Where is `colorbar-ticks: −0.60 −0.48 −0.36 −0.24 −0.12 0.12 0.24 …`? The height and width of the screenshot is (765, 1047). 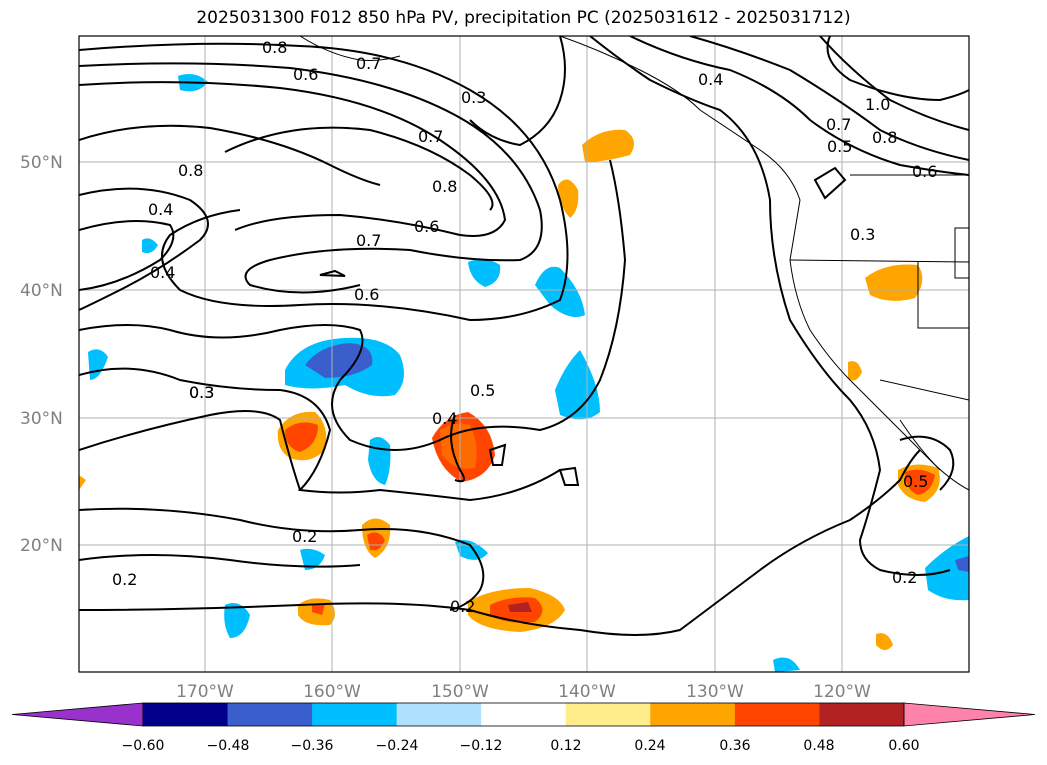
colorbar-ticks: −0.60 −0.48 −0.36 −0.24 −0.12 0.12 0.24 … is located at coordinates (521, 746).